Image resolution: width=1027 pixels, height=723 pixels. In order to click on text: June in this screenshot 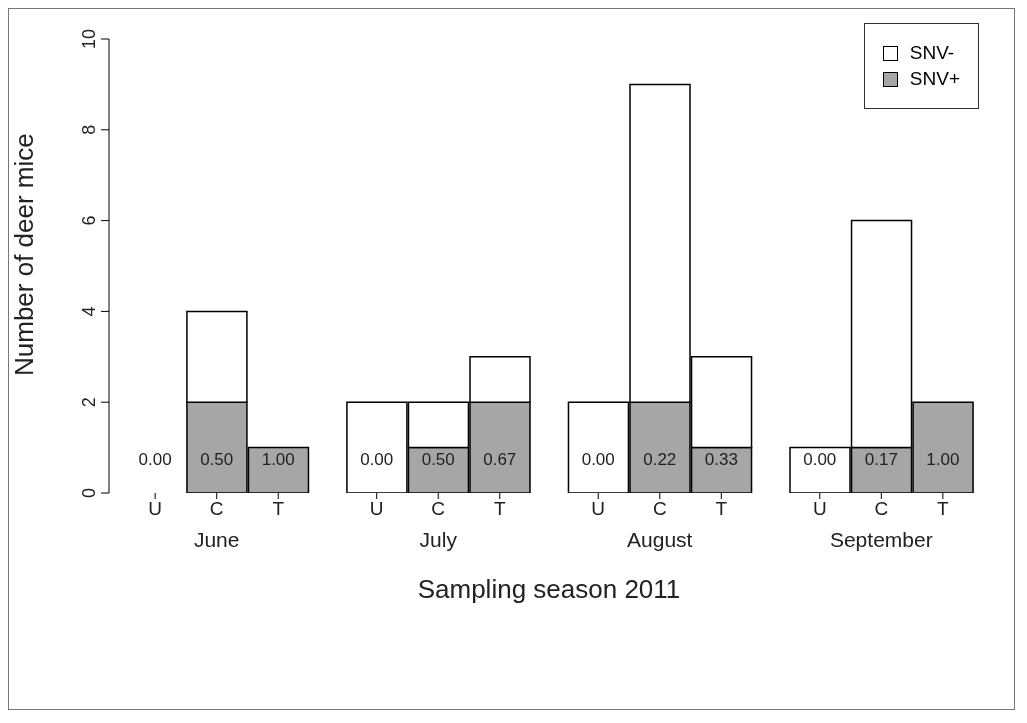, I will do `click(216, 539)`.